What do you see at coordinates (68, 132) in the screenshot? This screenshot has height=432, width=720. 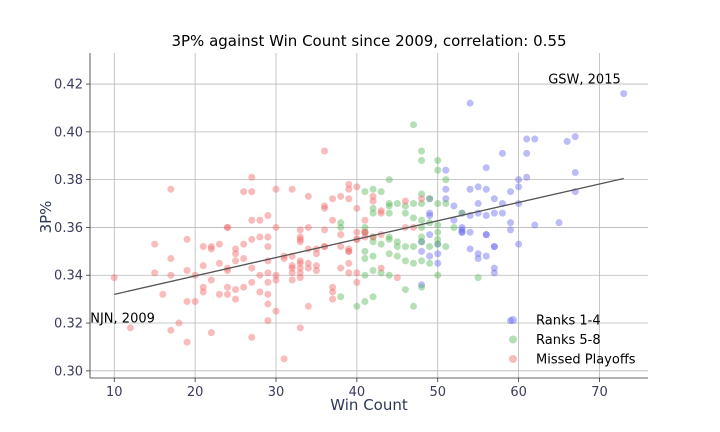 I see `y-tick-label: 0.40` at bounding box center [68, 132].